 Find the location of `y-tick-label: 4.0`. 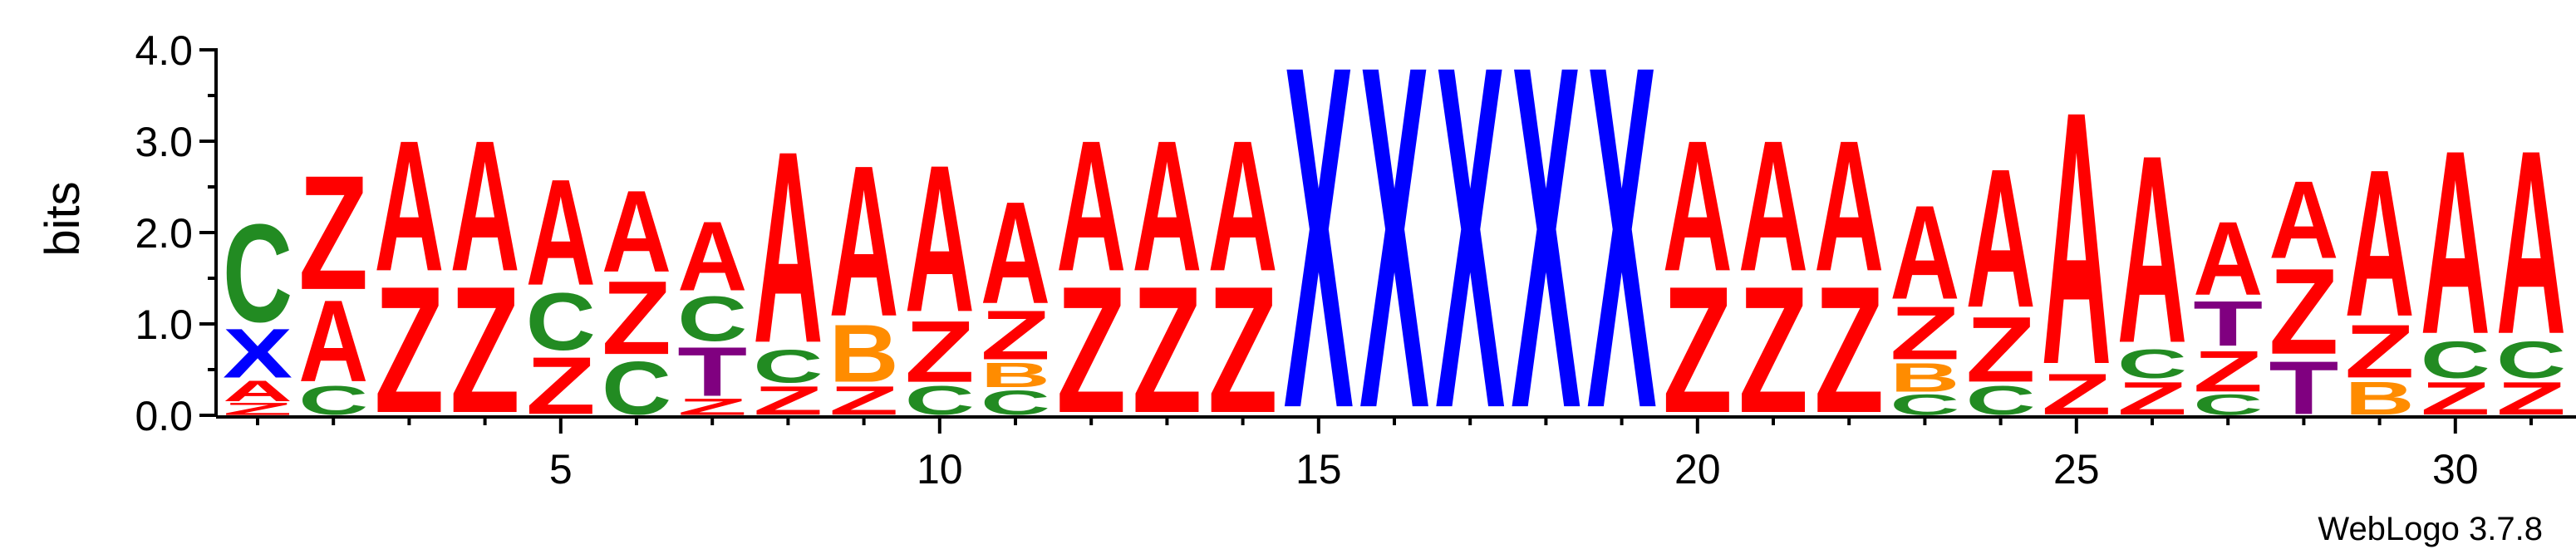

y-tick-label: 4.0 is located at coordinates (164, 50).